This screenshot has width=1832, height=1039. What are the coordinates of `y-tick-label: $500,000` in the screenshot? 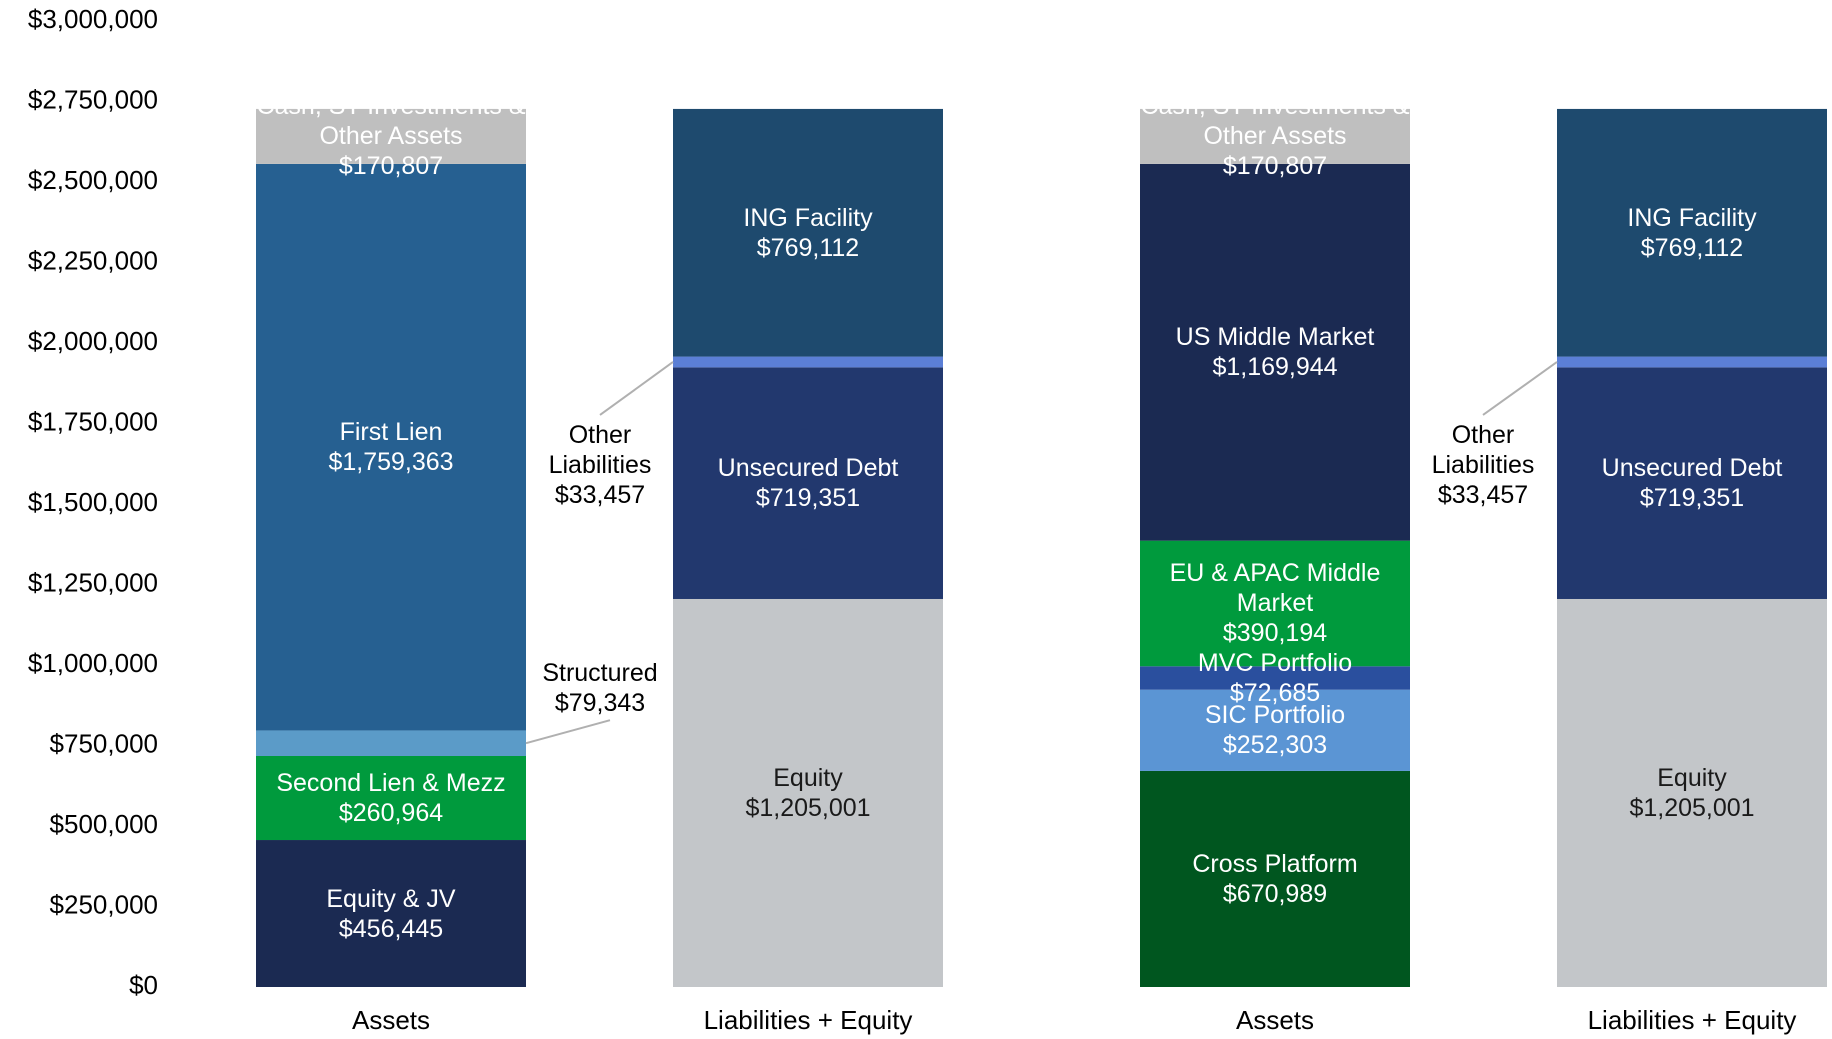 It's located at (104, 824).